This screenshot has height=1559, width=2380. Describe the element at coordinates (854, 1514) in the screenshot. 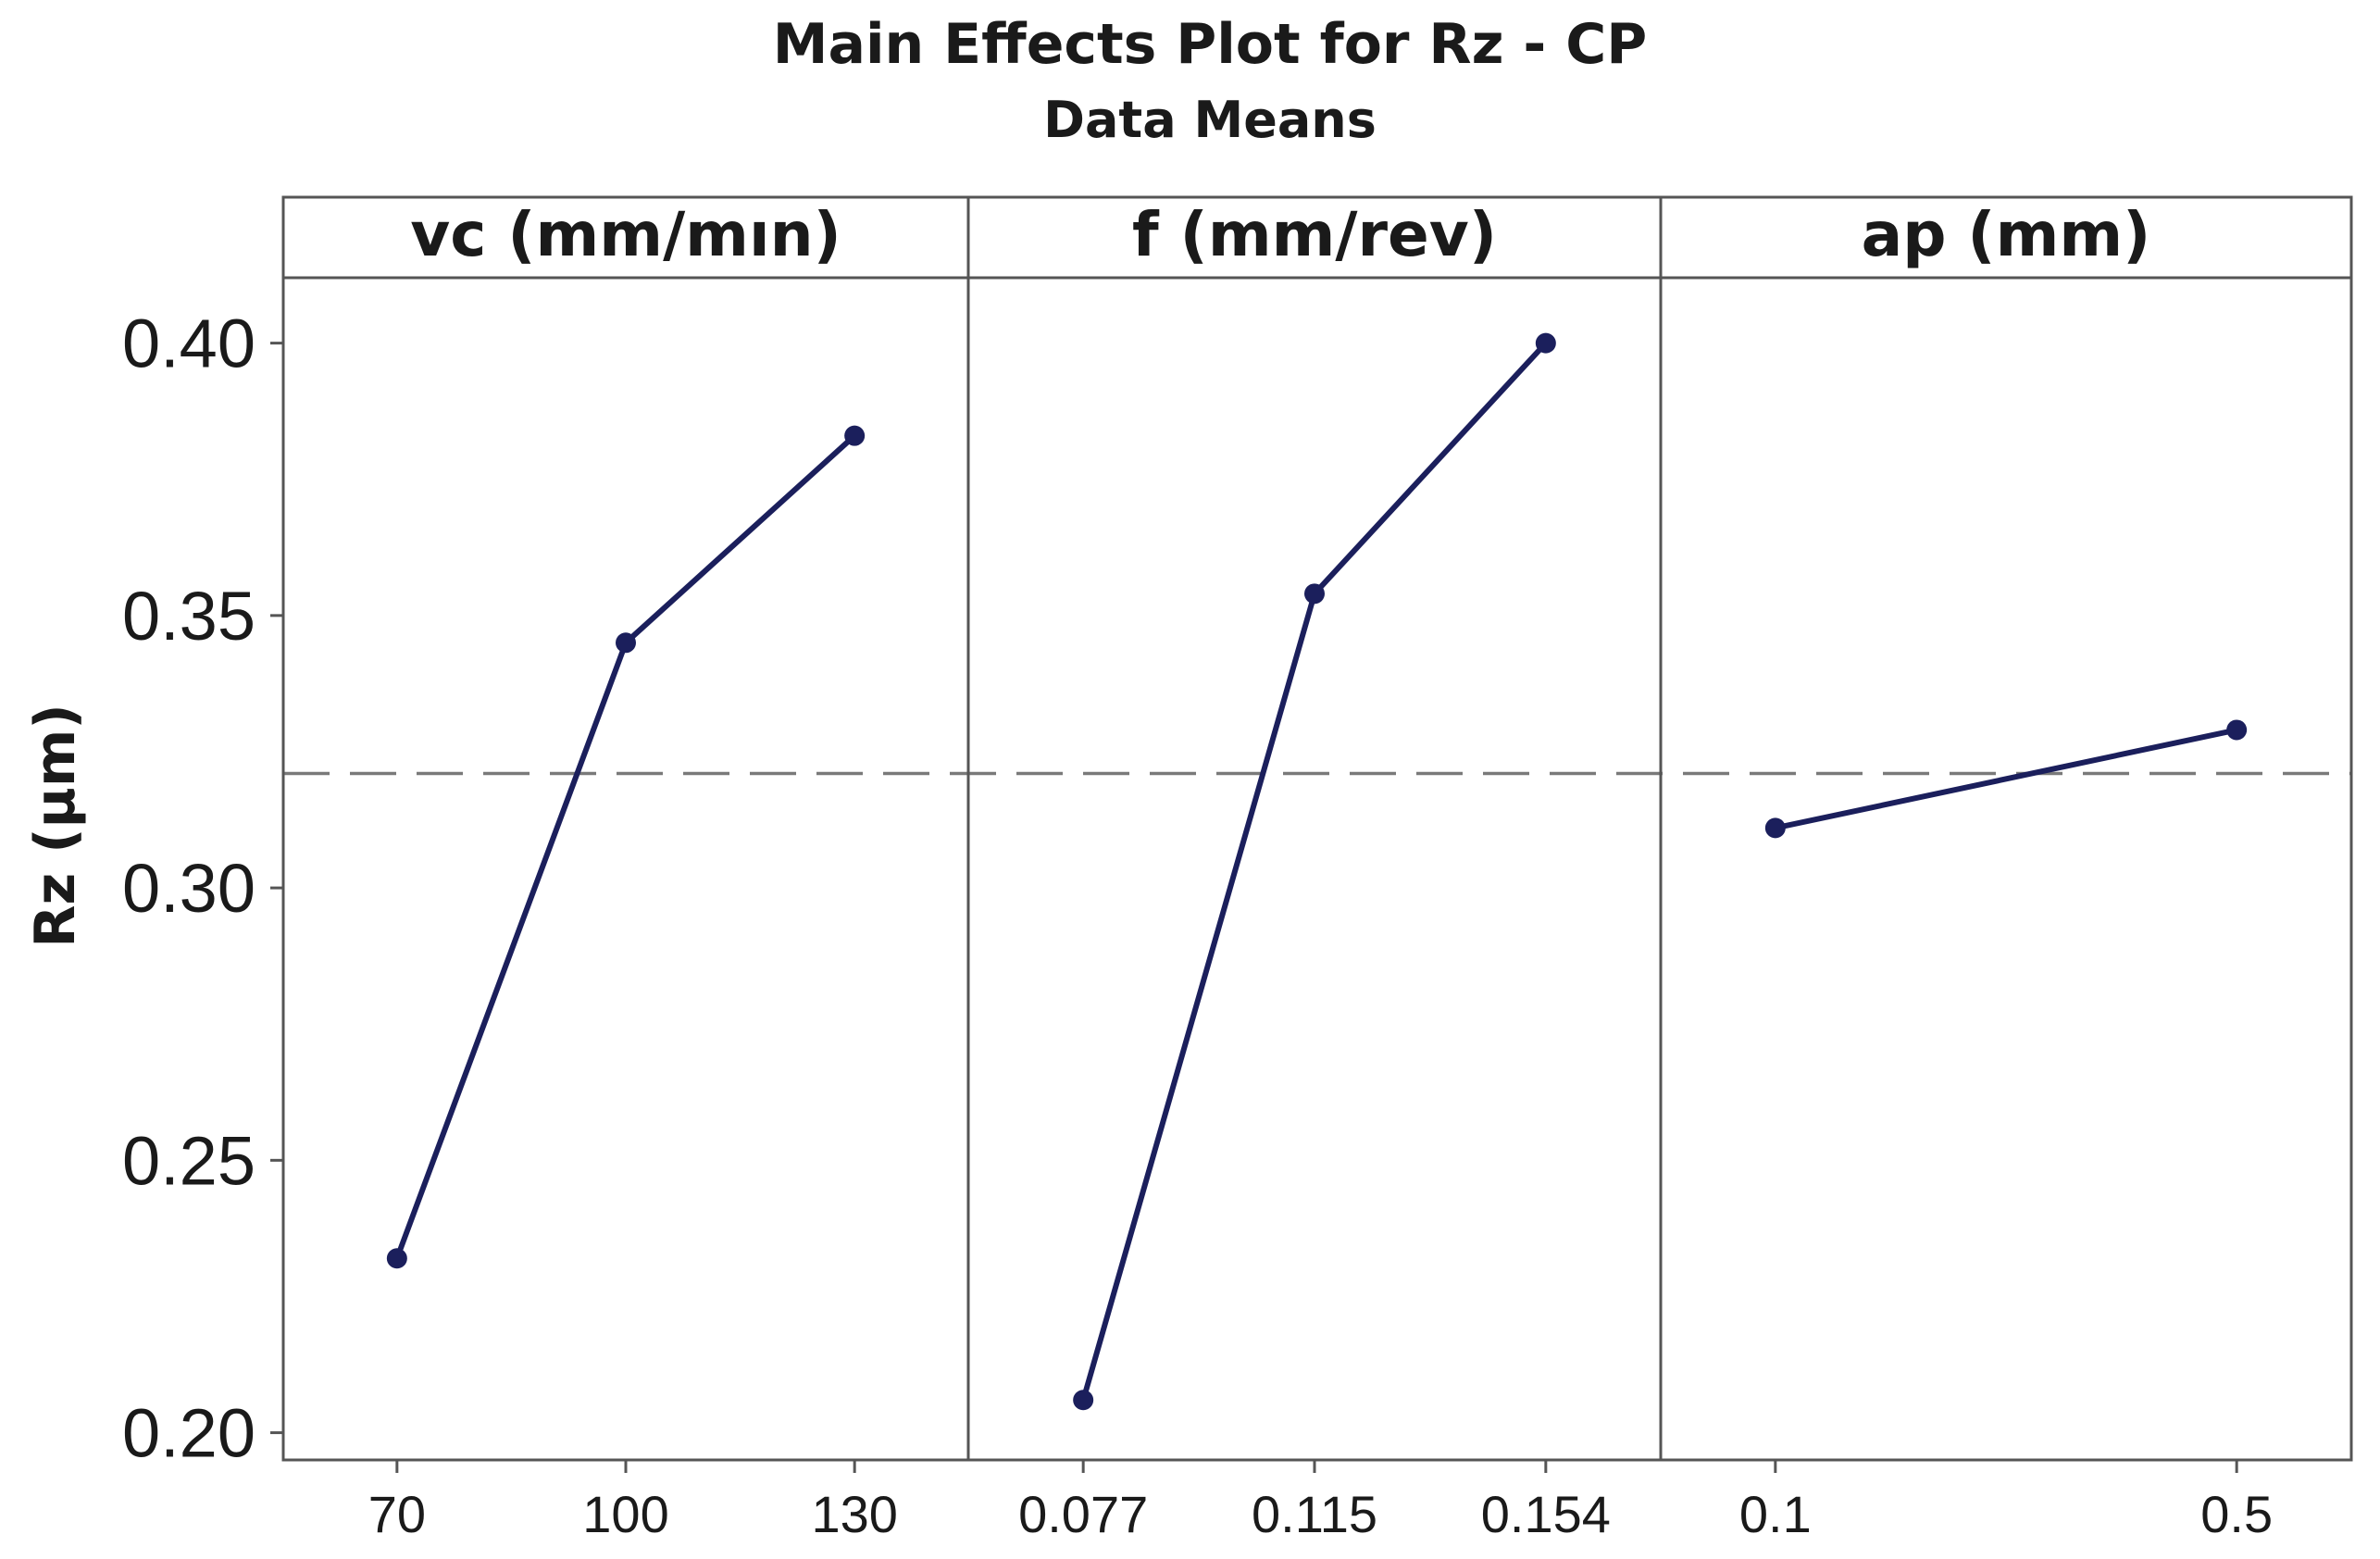

I see `x-tick-label: 130` at that location.